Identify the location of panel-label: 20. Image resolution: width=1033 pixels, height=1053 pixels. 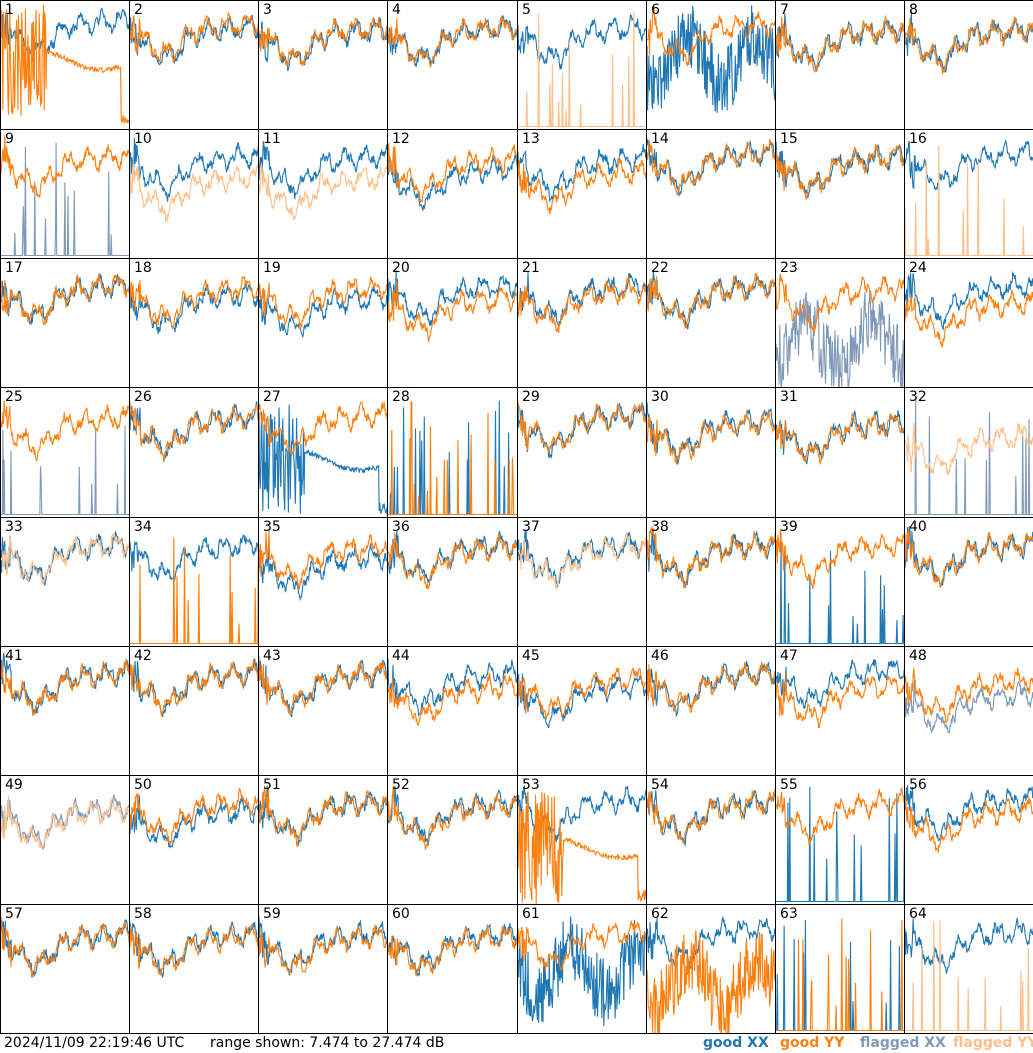
(401, 268).